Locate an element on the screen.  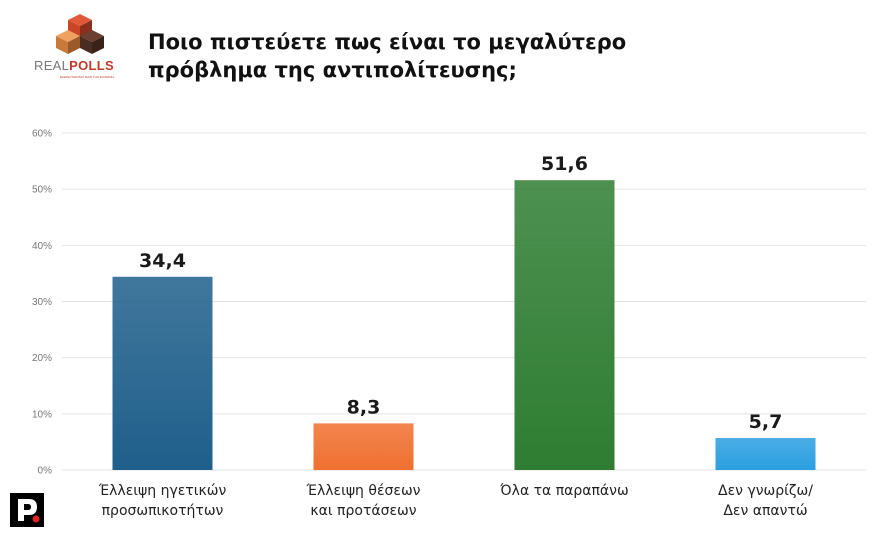
brand-tagline: ΕΞΕΡΕΥΝΩΝΤΑΣ ΜΑΖΙ ΤΗΝ ΚΟΙΝΩΝΙΑ is located at coordinates (87, 77).